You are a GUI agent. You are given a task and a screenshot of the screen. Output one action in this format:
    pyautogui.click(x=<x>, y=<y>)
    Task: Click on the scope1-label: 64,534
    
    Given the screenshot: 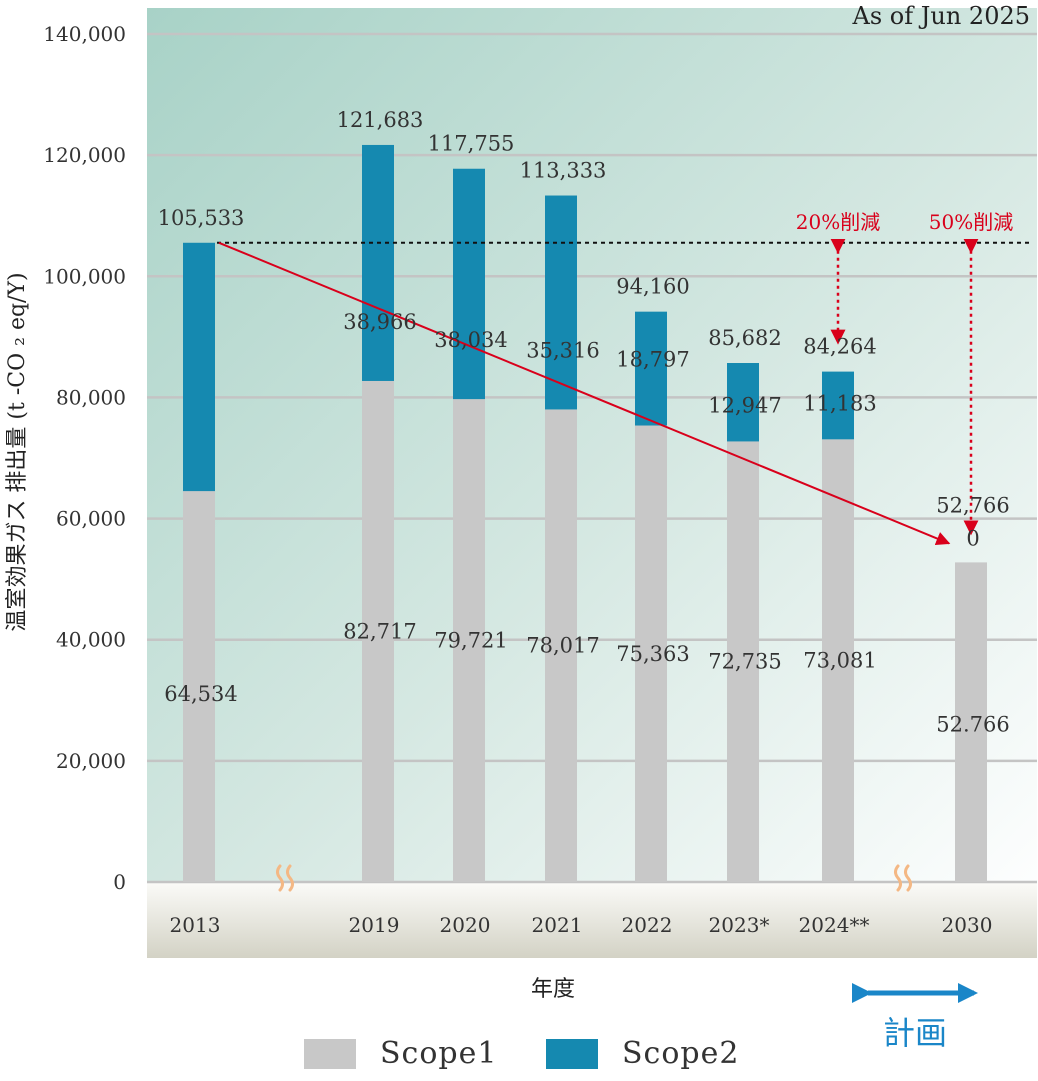 What is the action you would take?
    pyautogui.click(x=200, y=694)
    